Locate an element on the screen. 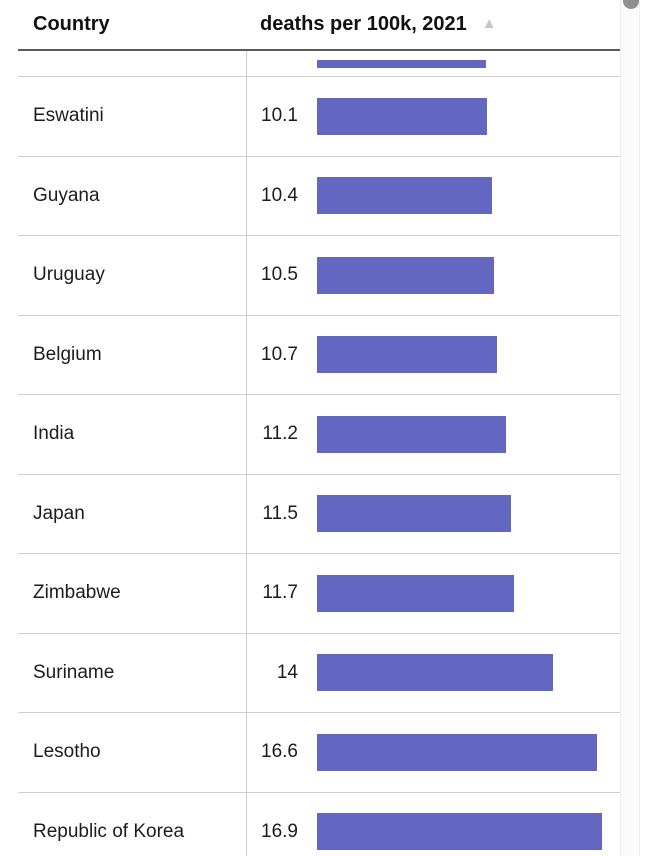  table-row-zimbabwe: Zimbabwe 11.7 is located at coordinates (319, 594).